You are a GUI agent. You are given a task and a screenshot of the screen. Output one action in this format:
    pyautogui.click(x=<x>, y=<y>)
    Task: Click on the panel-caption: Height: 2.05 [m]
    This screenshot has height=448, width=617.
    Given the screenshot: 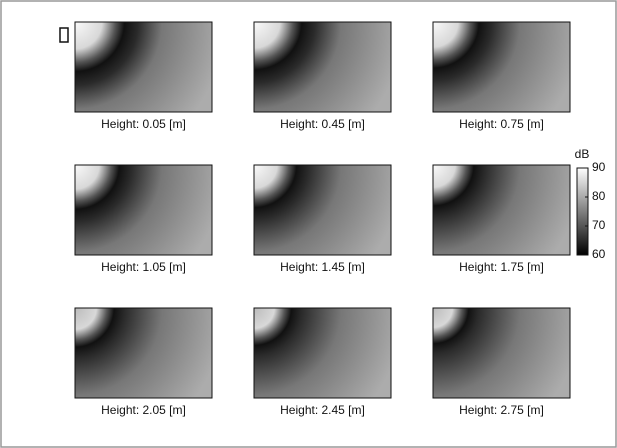 What is the action you would take?
    pyautogui.click(x=143, y=410)
    